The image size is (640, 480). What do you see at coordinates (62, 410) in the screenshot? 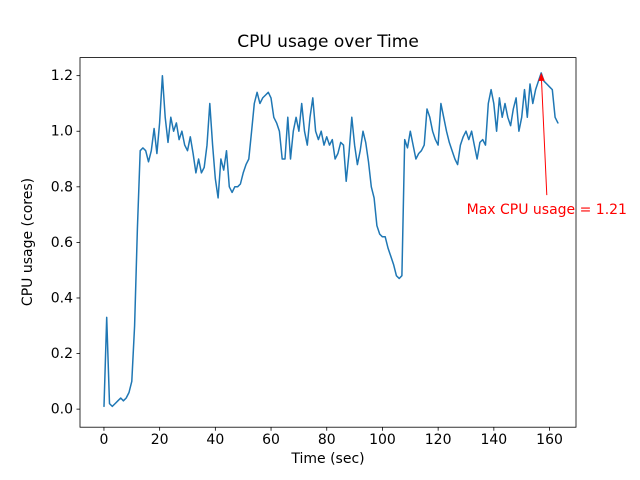
I see `y-tick-label: 0.0` at bounding box center [62, 410].